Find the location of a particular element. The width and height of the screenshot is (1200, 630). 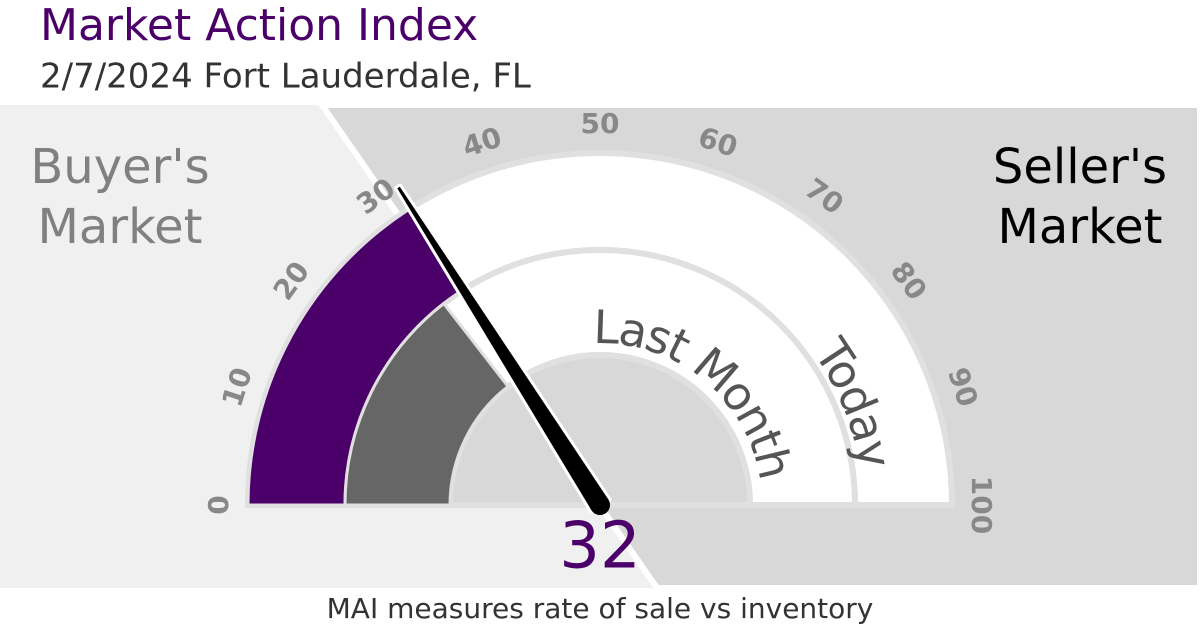

tick-label: 50 is located at coordinates (600, 123).